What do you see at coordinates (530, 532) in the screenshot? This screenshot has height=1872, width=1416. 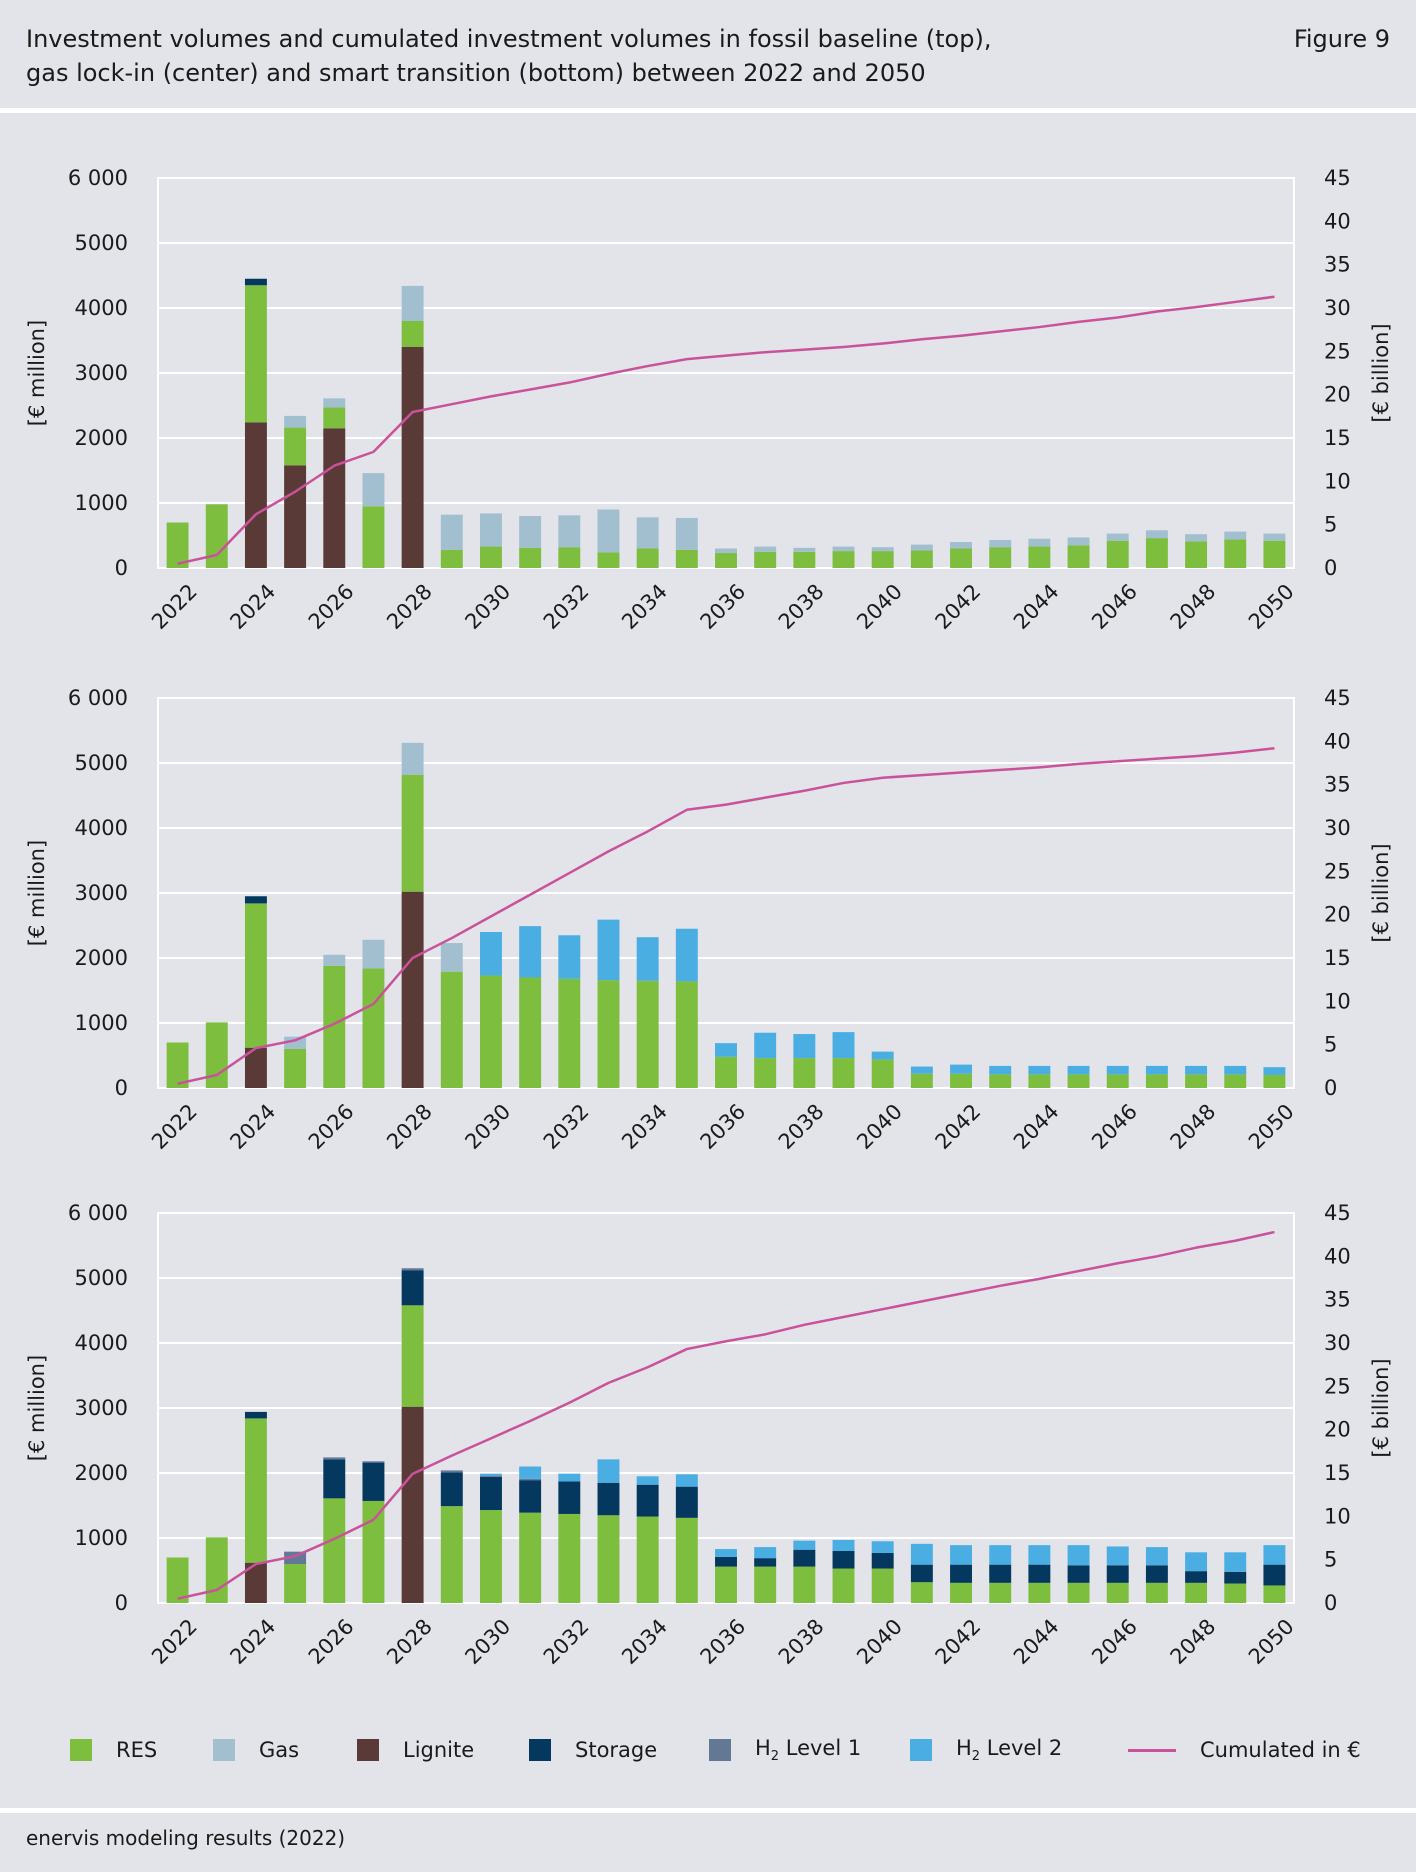 I see `bar-gas-2031` at bounding box center [530, 532].